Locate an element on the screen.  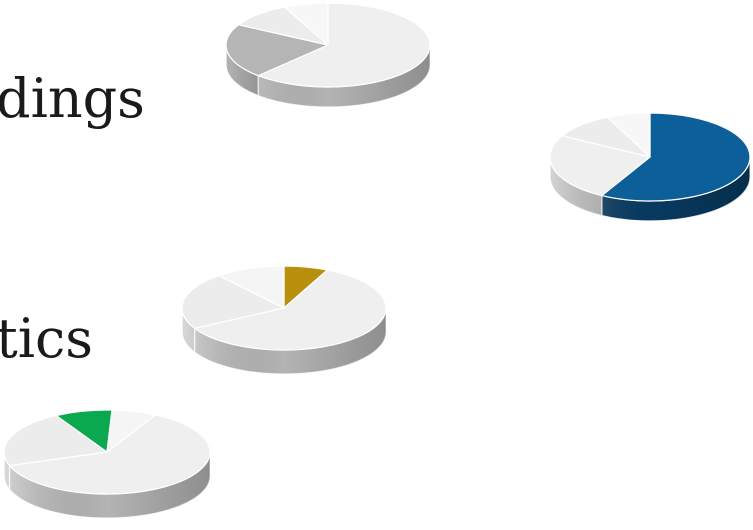
pie-gray is located at coordinates (328, 55).